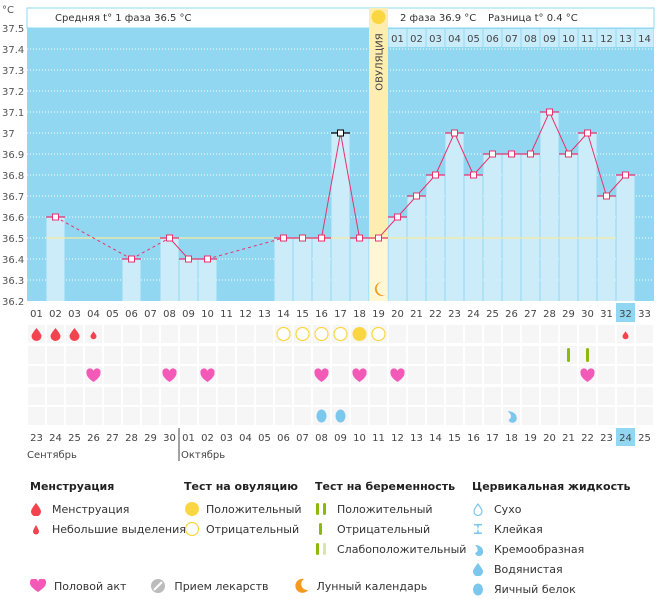  What do you see at coordinates (253, 529) in the screenshot?
I see `legend-label: Отрицательный` at bounding box center [253, 529].